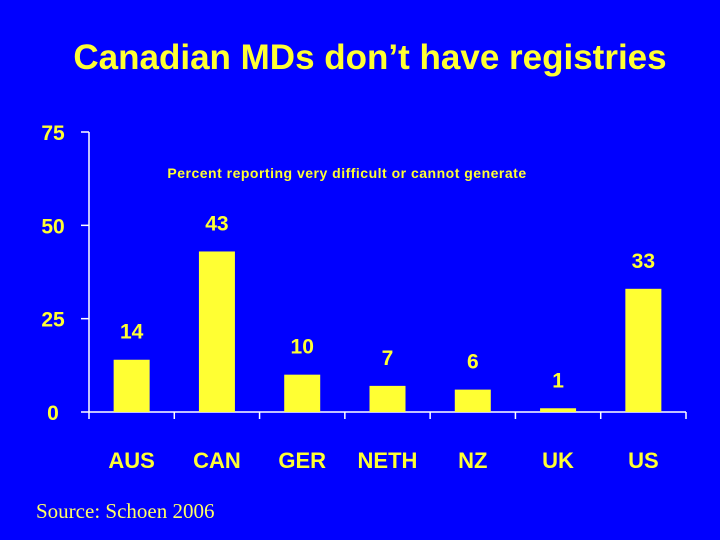 The height and width of the screenshot is (540, 720). What do you see at coordinates (387, 442) in the screenshot?
I see `x-axis: AUS CAN GER NETH NZ UK US` at bounding box center [387, 442].